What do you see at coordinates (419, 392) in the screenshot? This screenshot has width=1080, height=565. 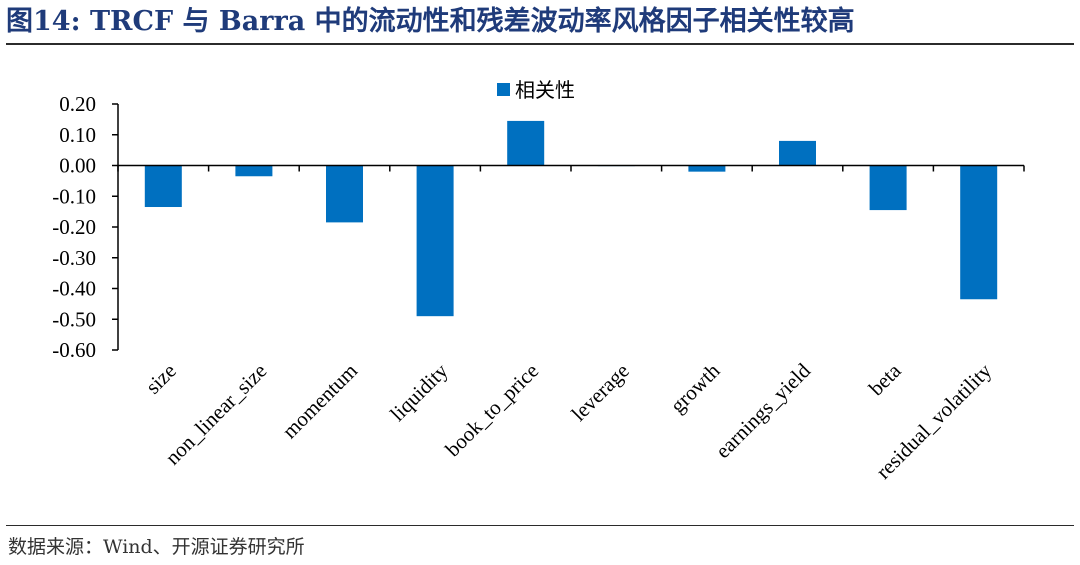 I see `category-label: liquidity` at bounding box center [419, 392].